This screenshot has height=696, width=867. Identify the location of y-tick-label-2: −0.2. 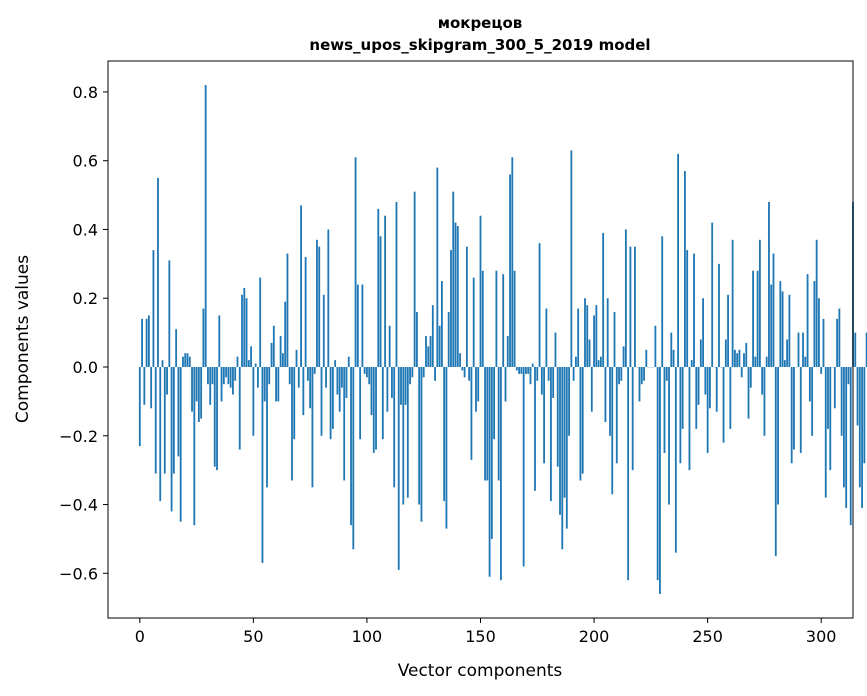
(78, 436).